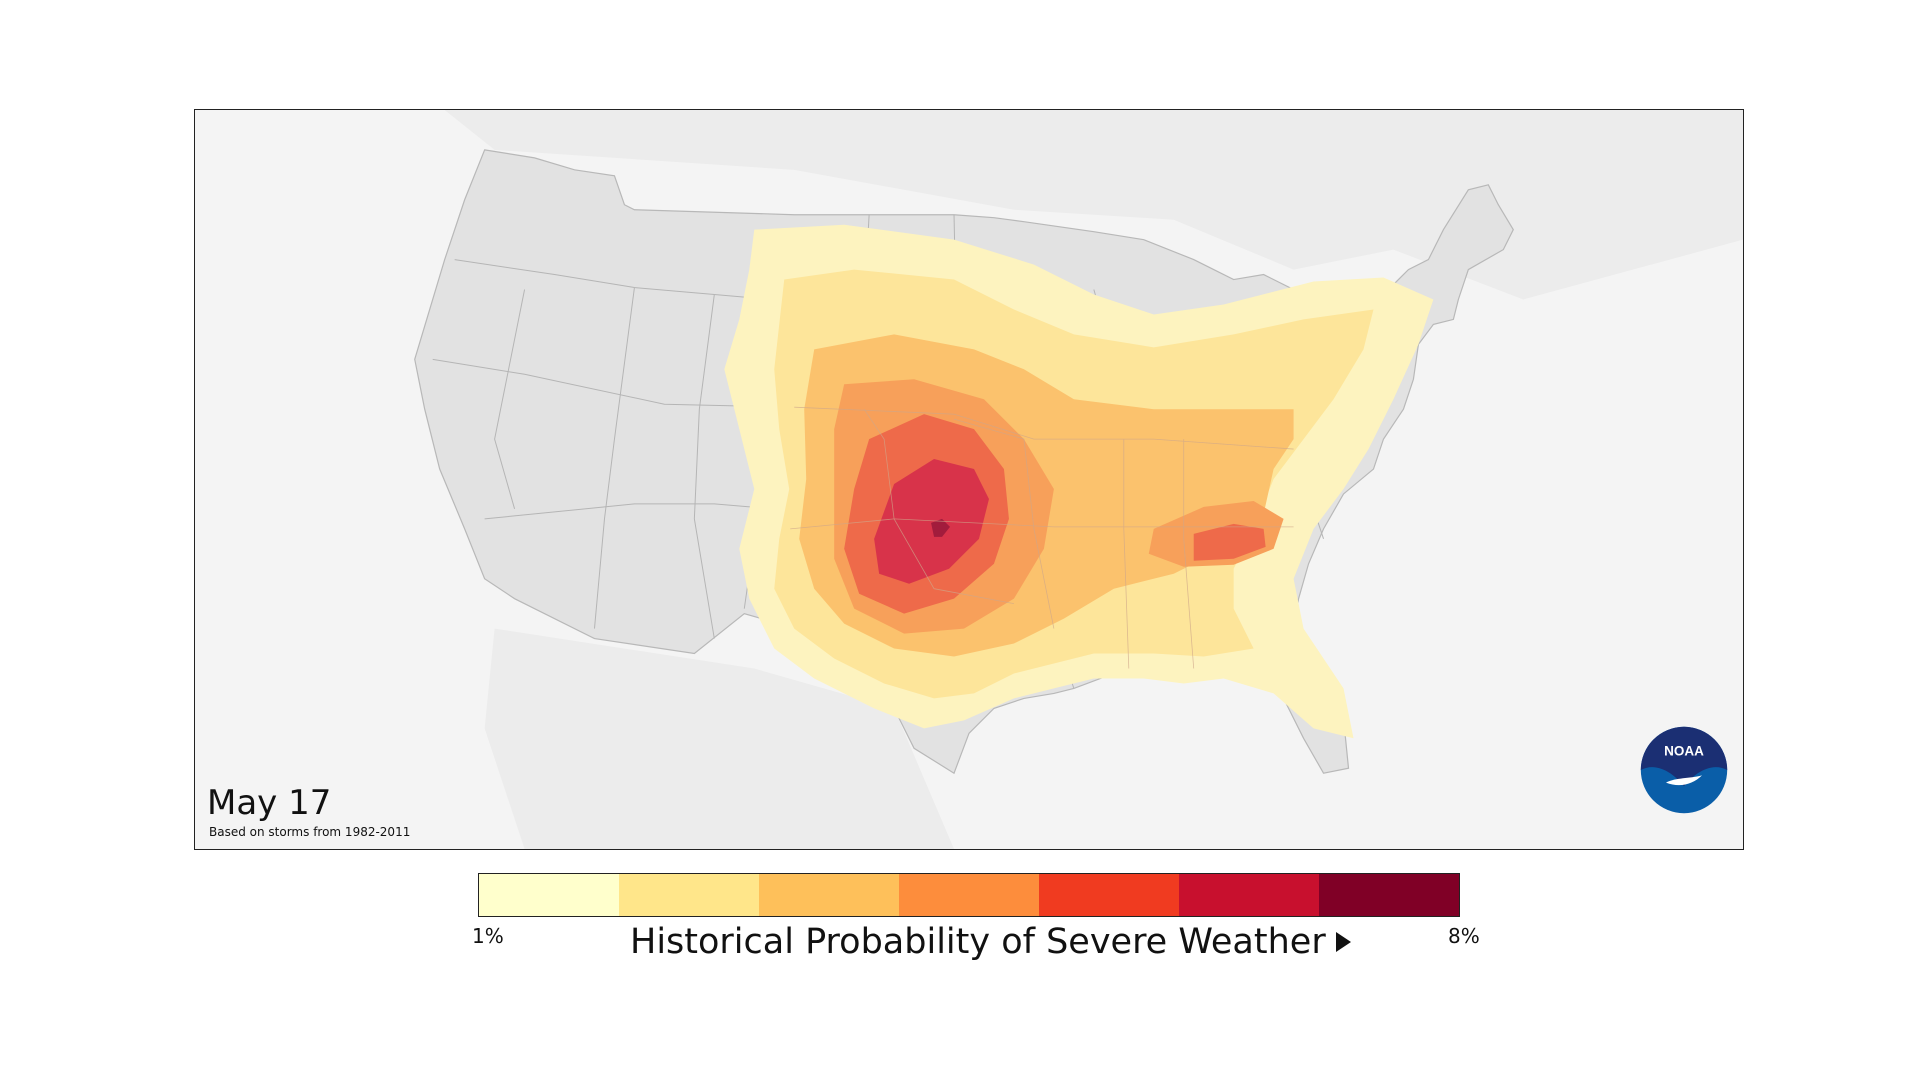 Image resolution: width=1920 pixels, height=1080 pixels. What do you see at coordinates (1042, 537) in the screenshot?
I see `state-boundaries-overlay` at bounding box center [1042, 537].